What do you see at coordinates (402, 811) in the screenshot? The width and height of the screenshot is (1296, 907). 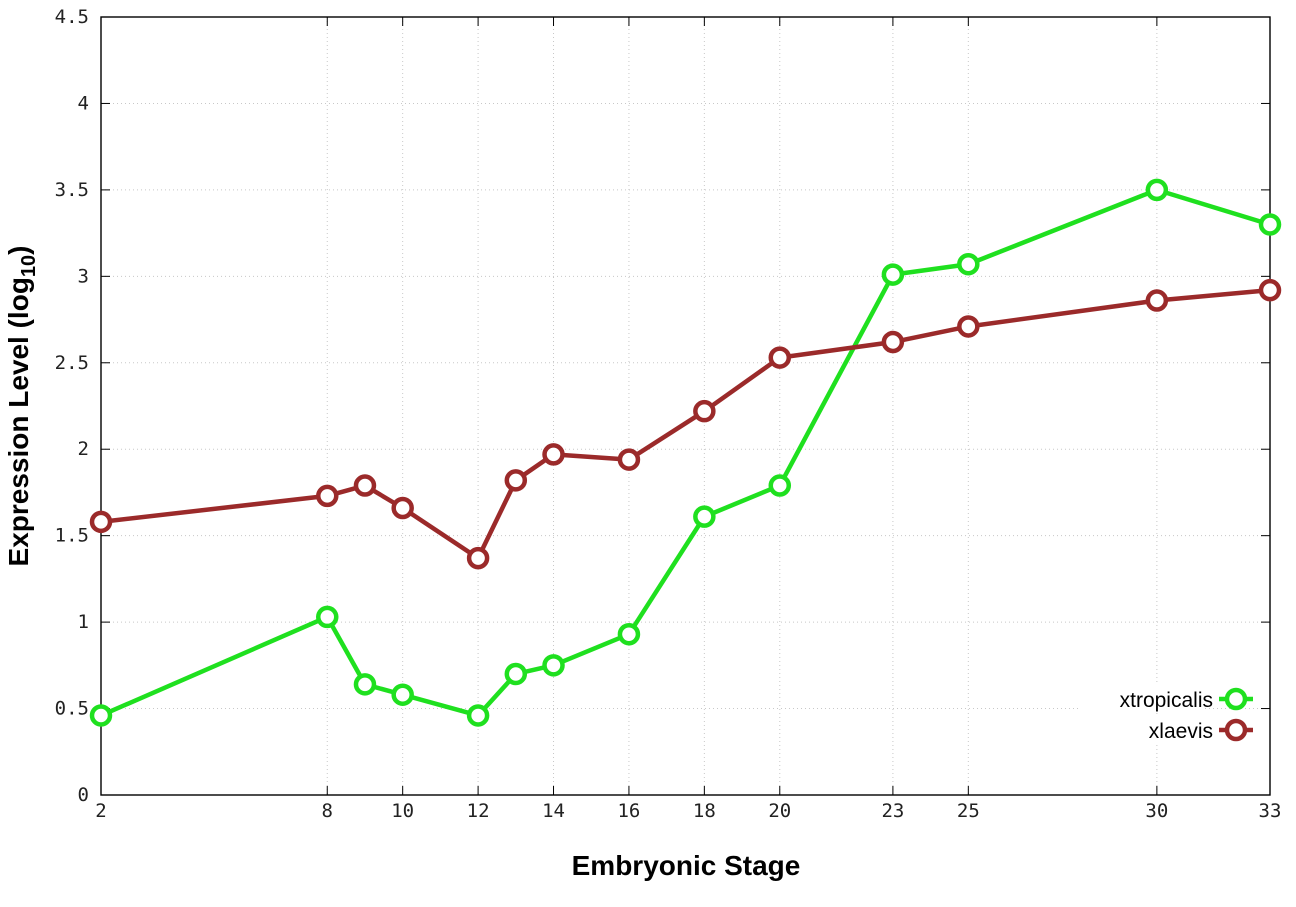 I see `x-tick-label: 10` at bounding box center [402, 811].